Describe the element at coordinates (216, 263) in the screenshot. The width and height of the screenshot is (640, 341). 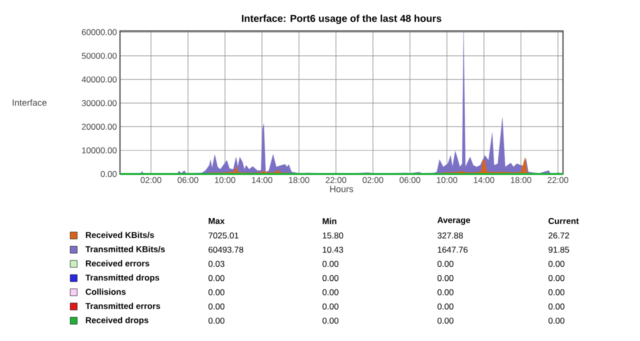
I see `text: 0.03` at that location.